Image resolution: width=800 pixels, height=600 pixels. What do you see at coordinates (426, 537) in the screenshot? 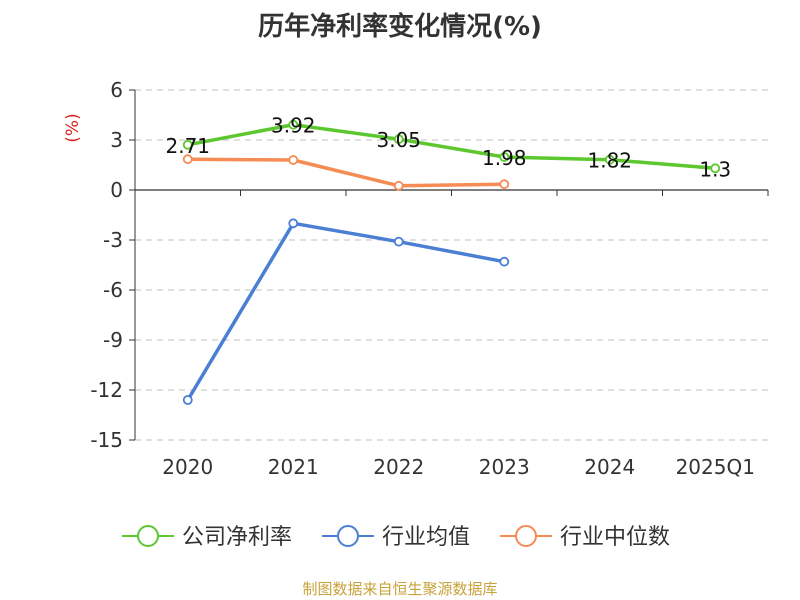
I see `legend-label: 行业均值` at bounding box center [426, 537].